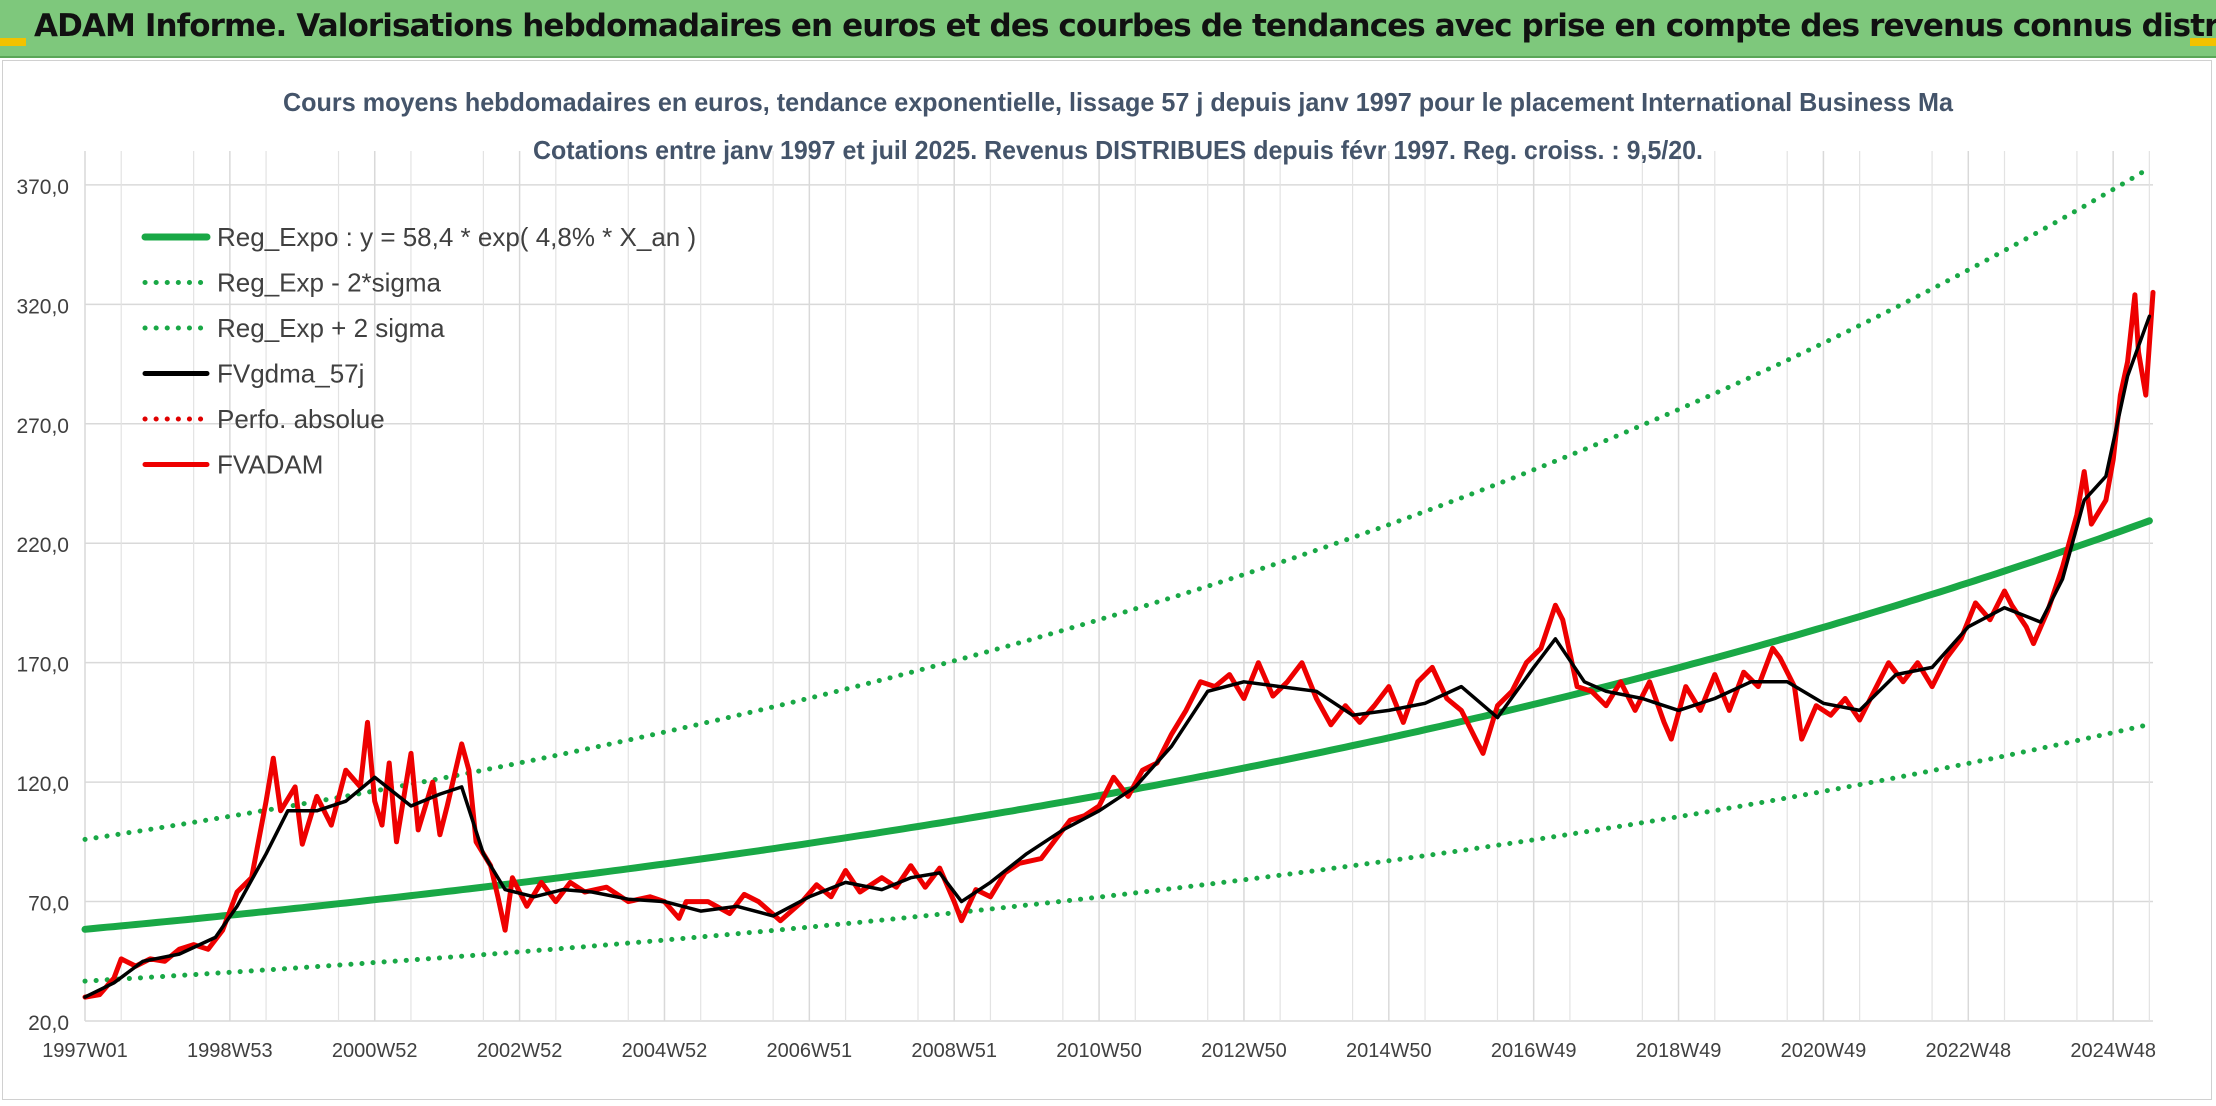 The width and height of the screenshot is (2216, 1106). I want to click on corner-marker-right, so click(2203, 42).